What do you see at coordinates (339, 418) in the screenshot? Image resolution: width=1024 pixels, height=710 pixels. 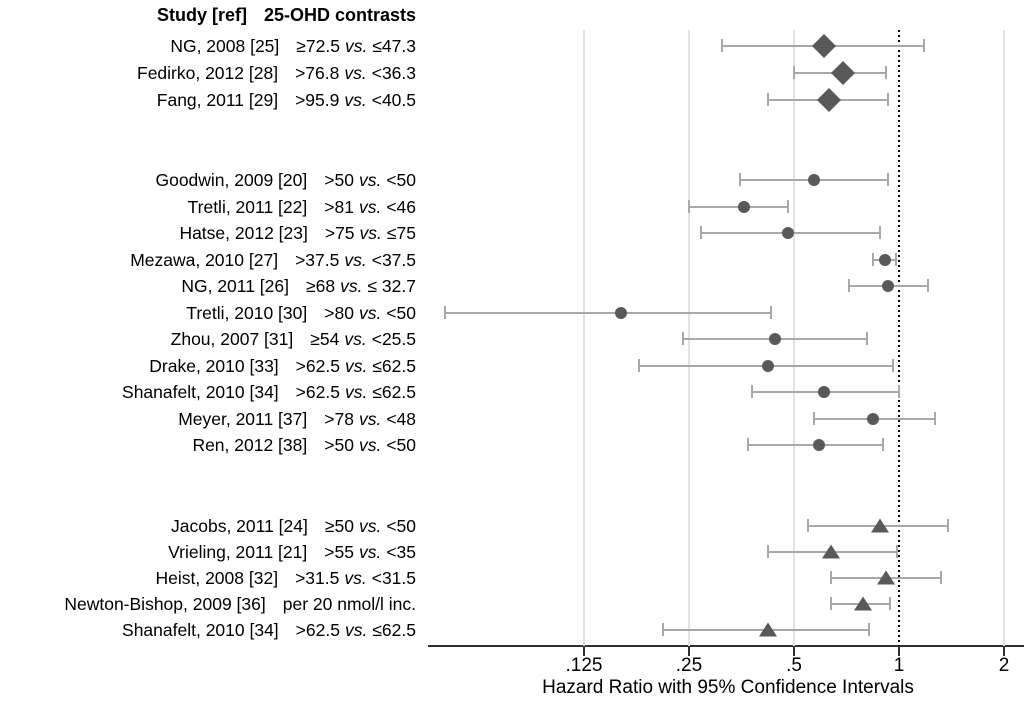 I see `contrast-left-value: >78` at bounding box center [339, 418].